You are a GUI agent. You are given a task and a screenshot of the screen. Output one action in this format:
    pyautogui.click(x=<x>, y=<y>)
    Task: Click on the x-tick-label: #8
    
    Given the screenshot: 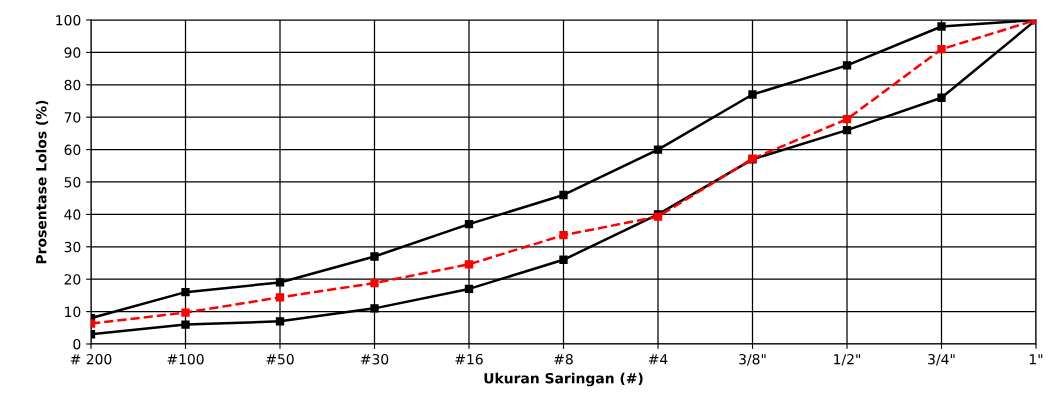 What is the action you would take?
    pyautogui.click(x=563, y=359)
    